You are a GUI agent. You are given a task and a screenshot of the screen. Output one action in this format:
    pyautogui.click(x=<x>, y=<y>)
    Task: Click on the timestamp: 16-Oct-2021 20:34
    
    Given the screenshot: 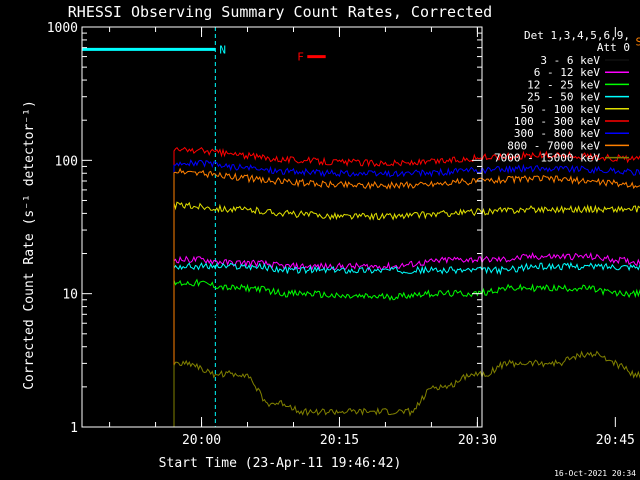 What is the action you would take?
    pyautogui.click(x=595, y=473)
    